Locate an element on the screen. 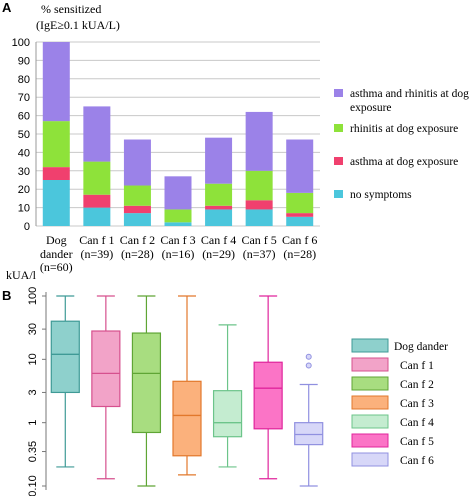 This screenshot has height=496, width=474. panel-b-axis: 100 30 10 3 1 0.35 0.10 is located at coordinates (37, 391).